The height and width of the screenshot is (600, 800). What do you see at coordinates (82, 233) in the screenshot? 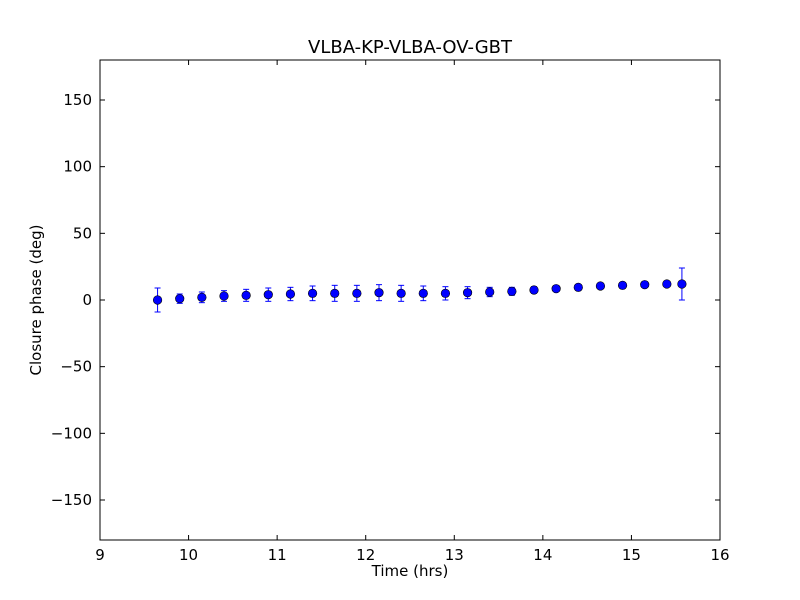
I see `y-tick-label: 50` at bounding box center [82, 233].